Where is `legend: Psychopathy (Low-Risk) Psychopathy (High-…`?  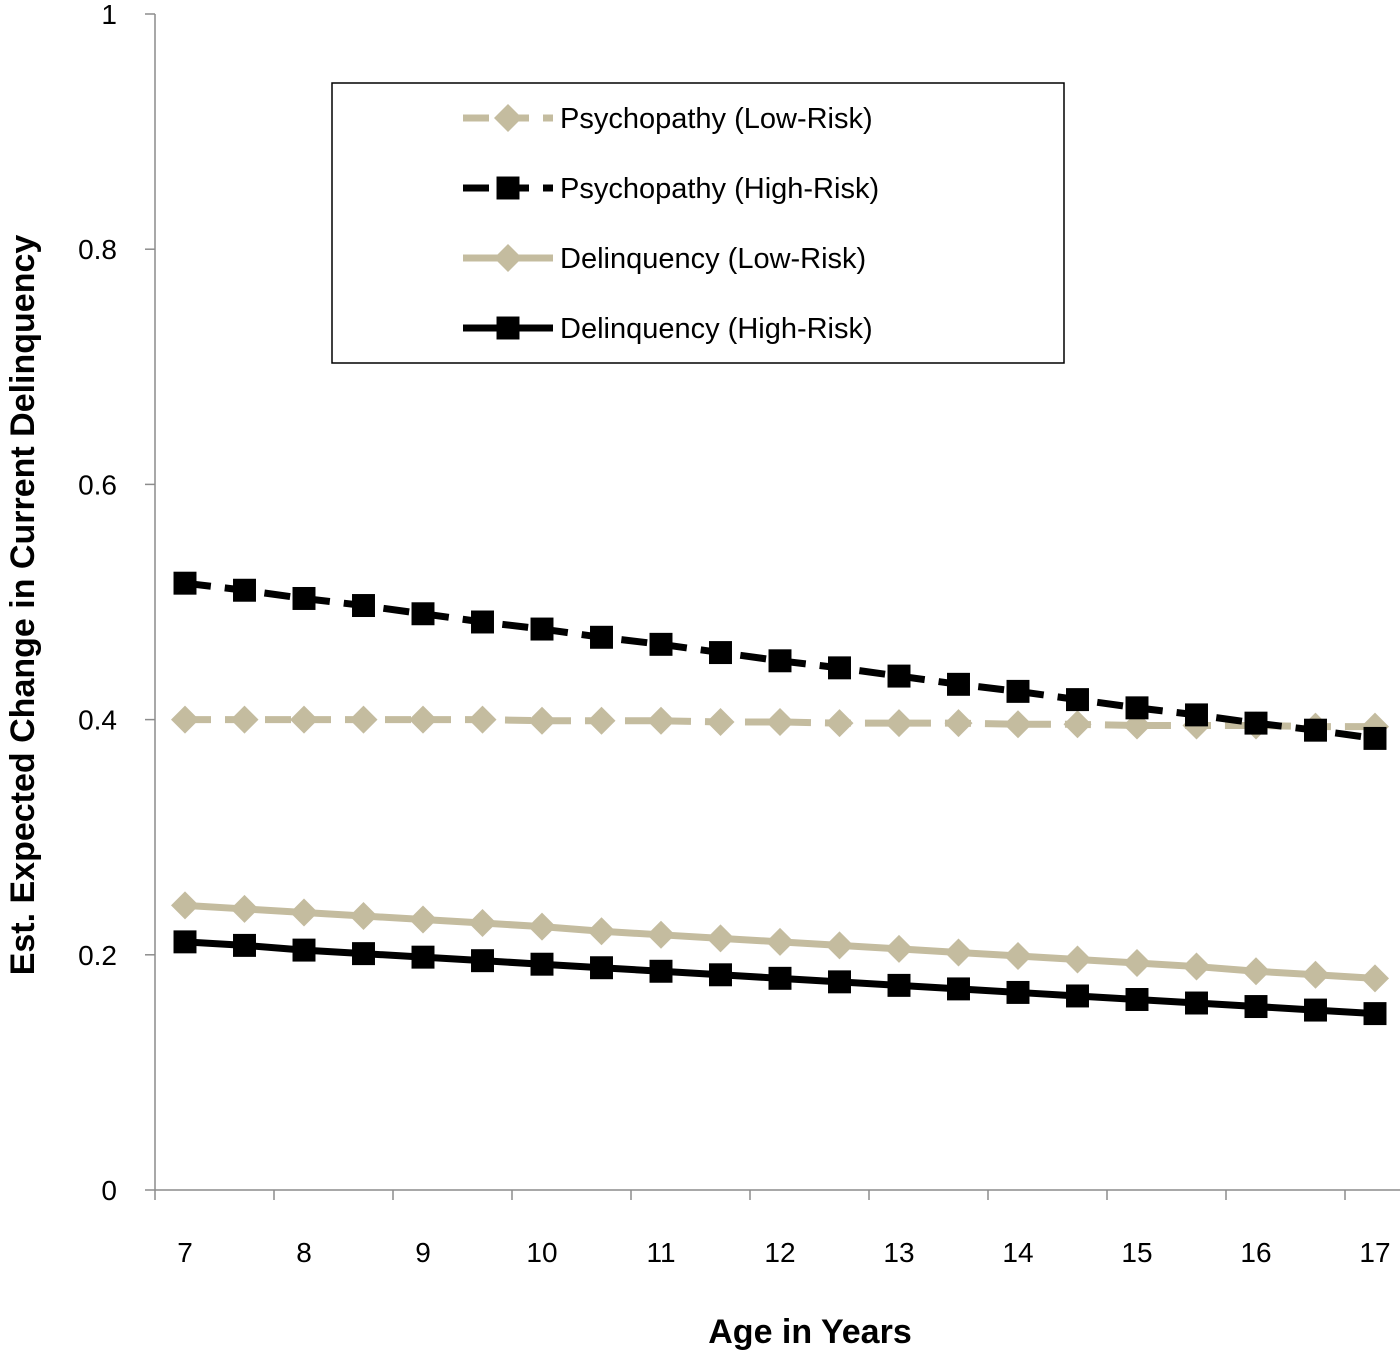
legend: Psychopathy (Low-Risk) Psychopathy (High-… is located at coordinates (698, 223).